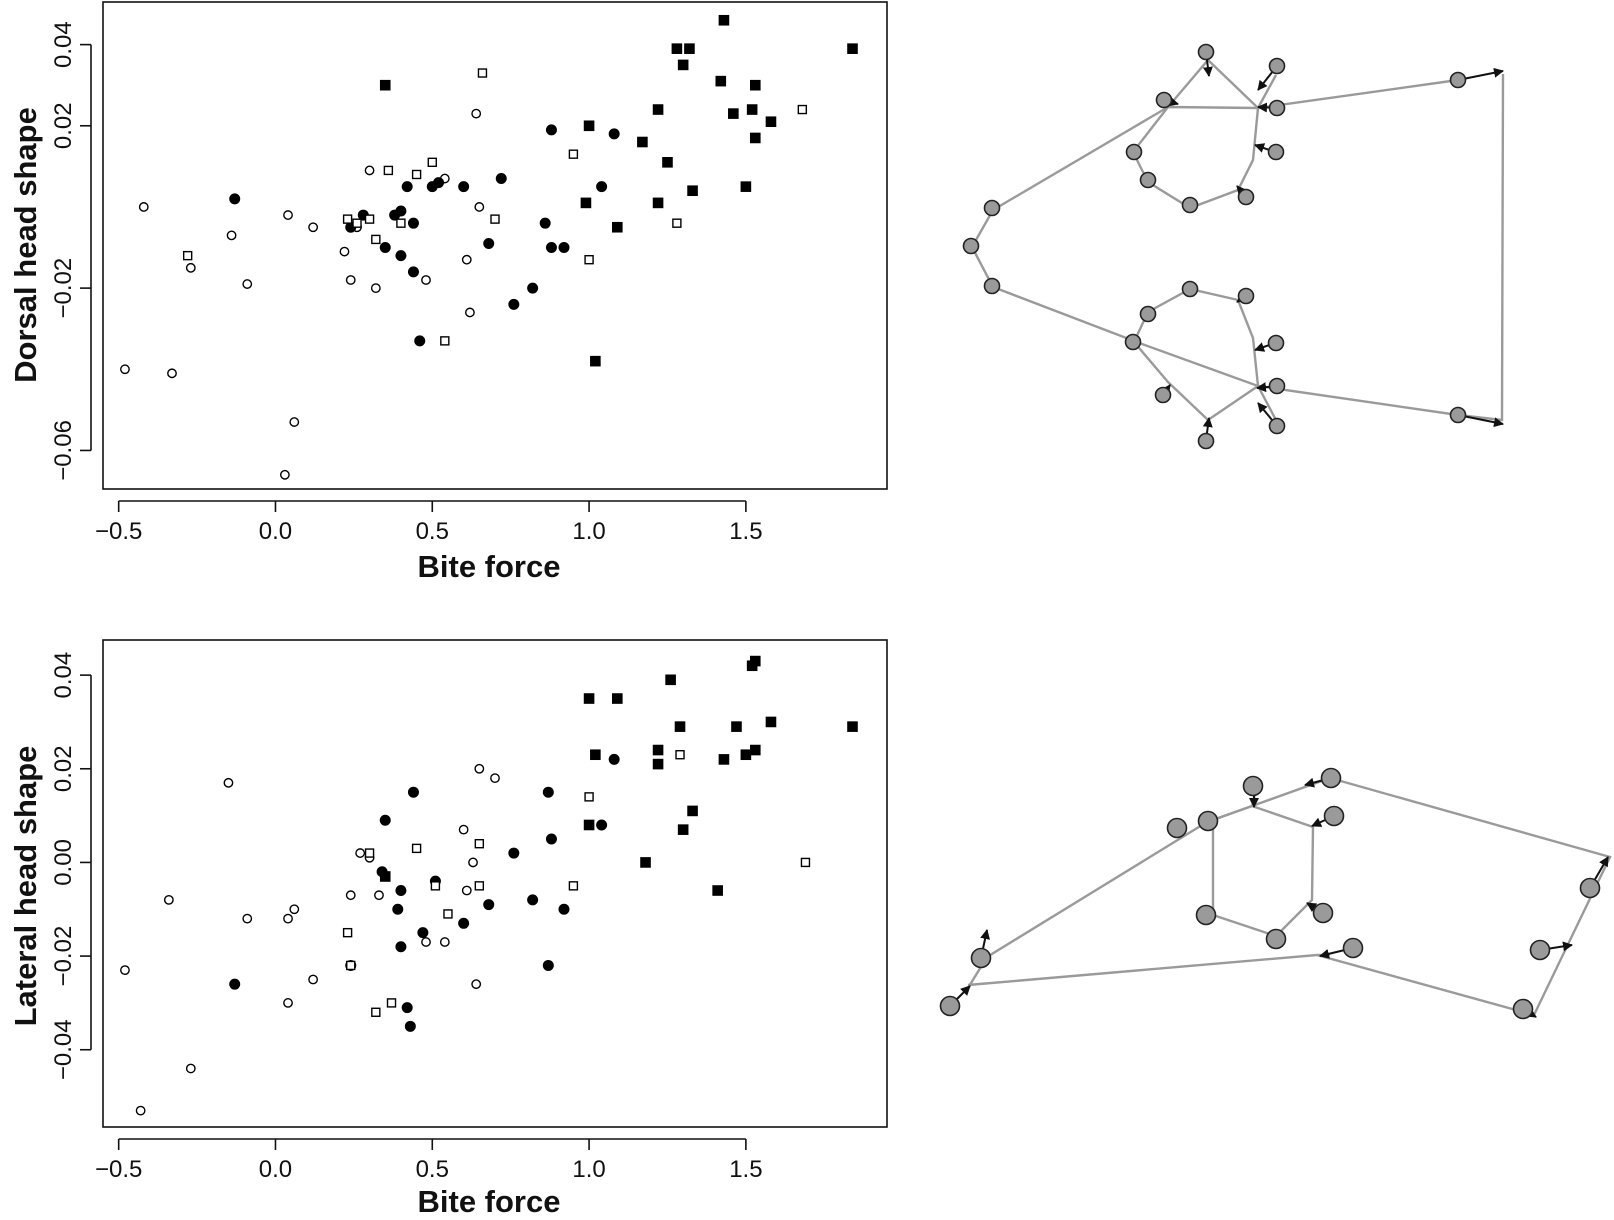  I want to click on lateral-y-tick-label: −0.02, so click(63, 956).